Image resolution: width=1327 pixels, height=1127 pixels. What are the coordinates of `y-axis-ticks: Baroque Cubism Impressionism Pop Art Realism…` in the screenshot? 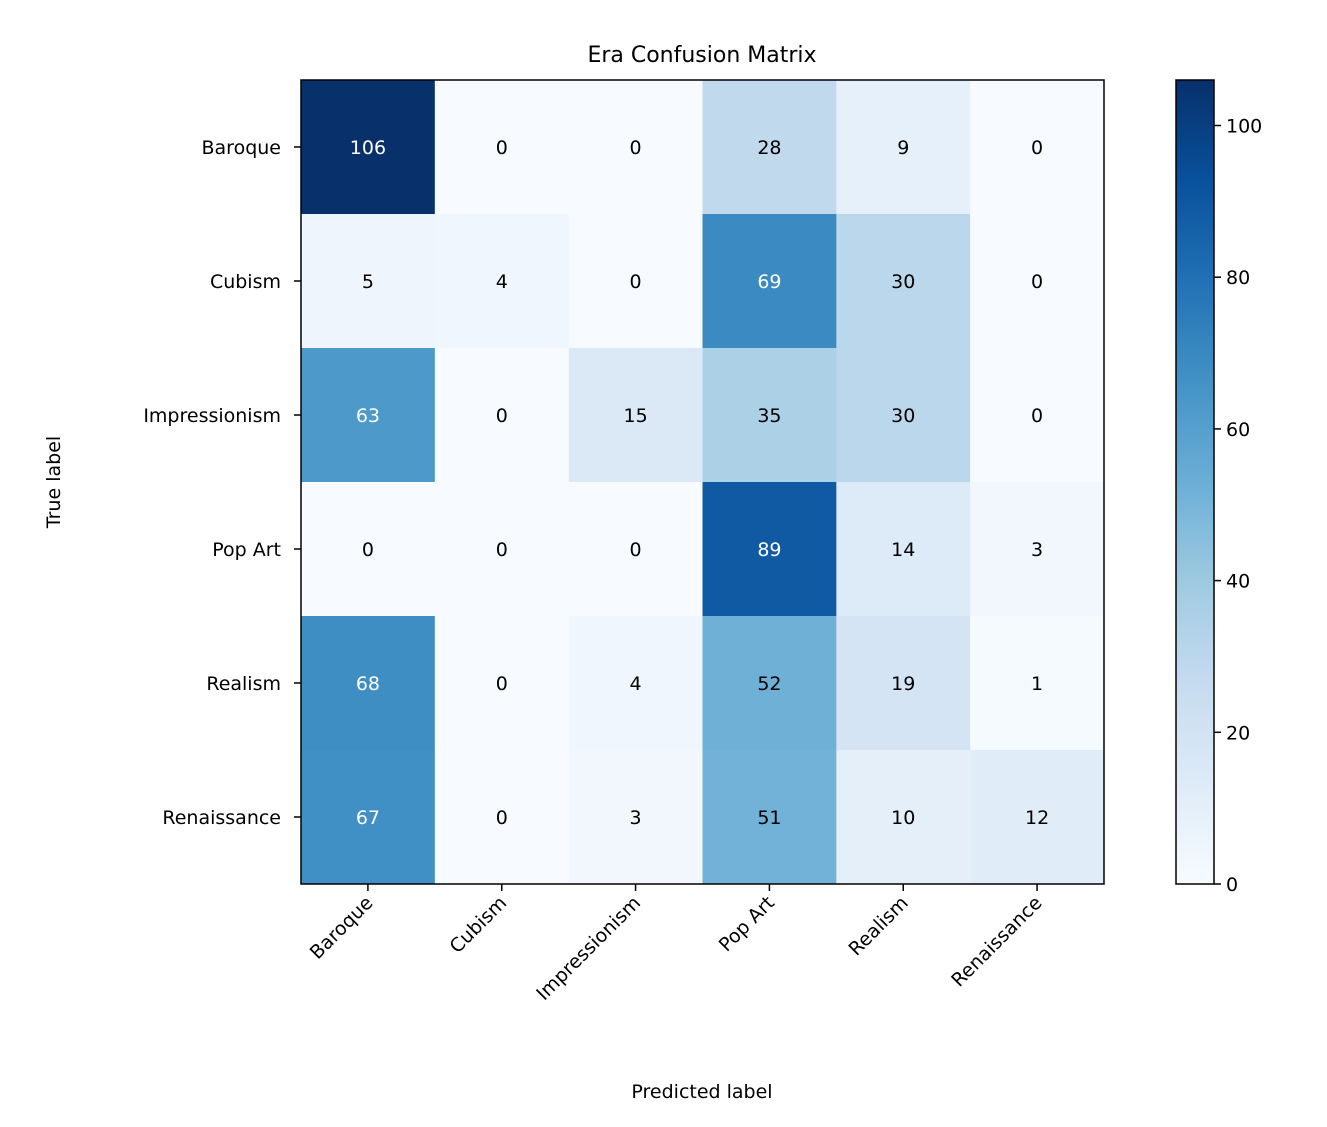 It's located at (222, 483).